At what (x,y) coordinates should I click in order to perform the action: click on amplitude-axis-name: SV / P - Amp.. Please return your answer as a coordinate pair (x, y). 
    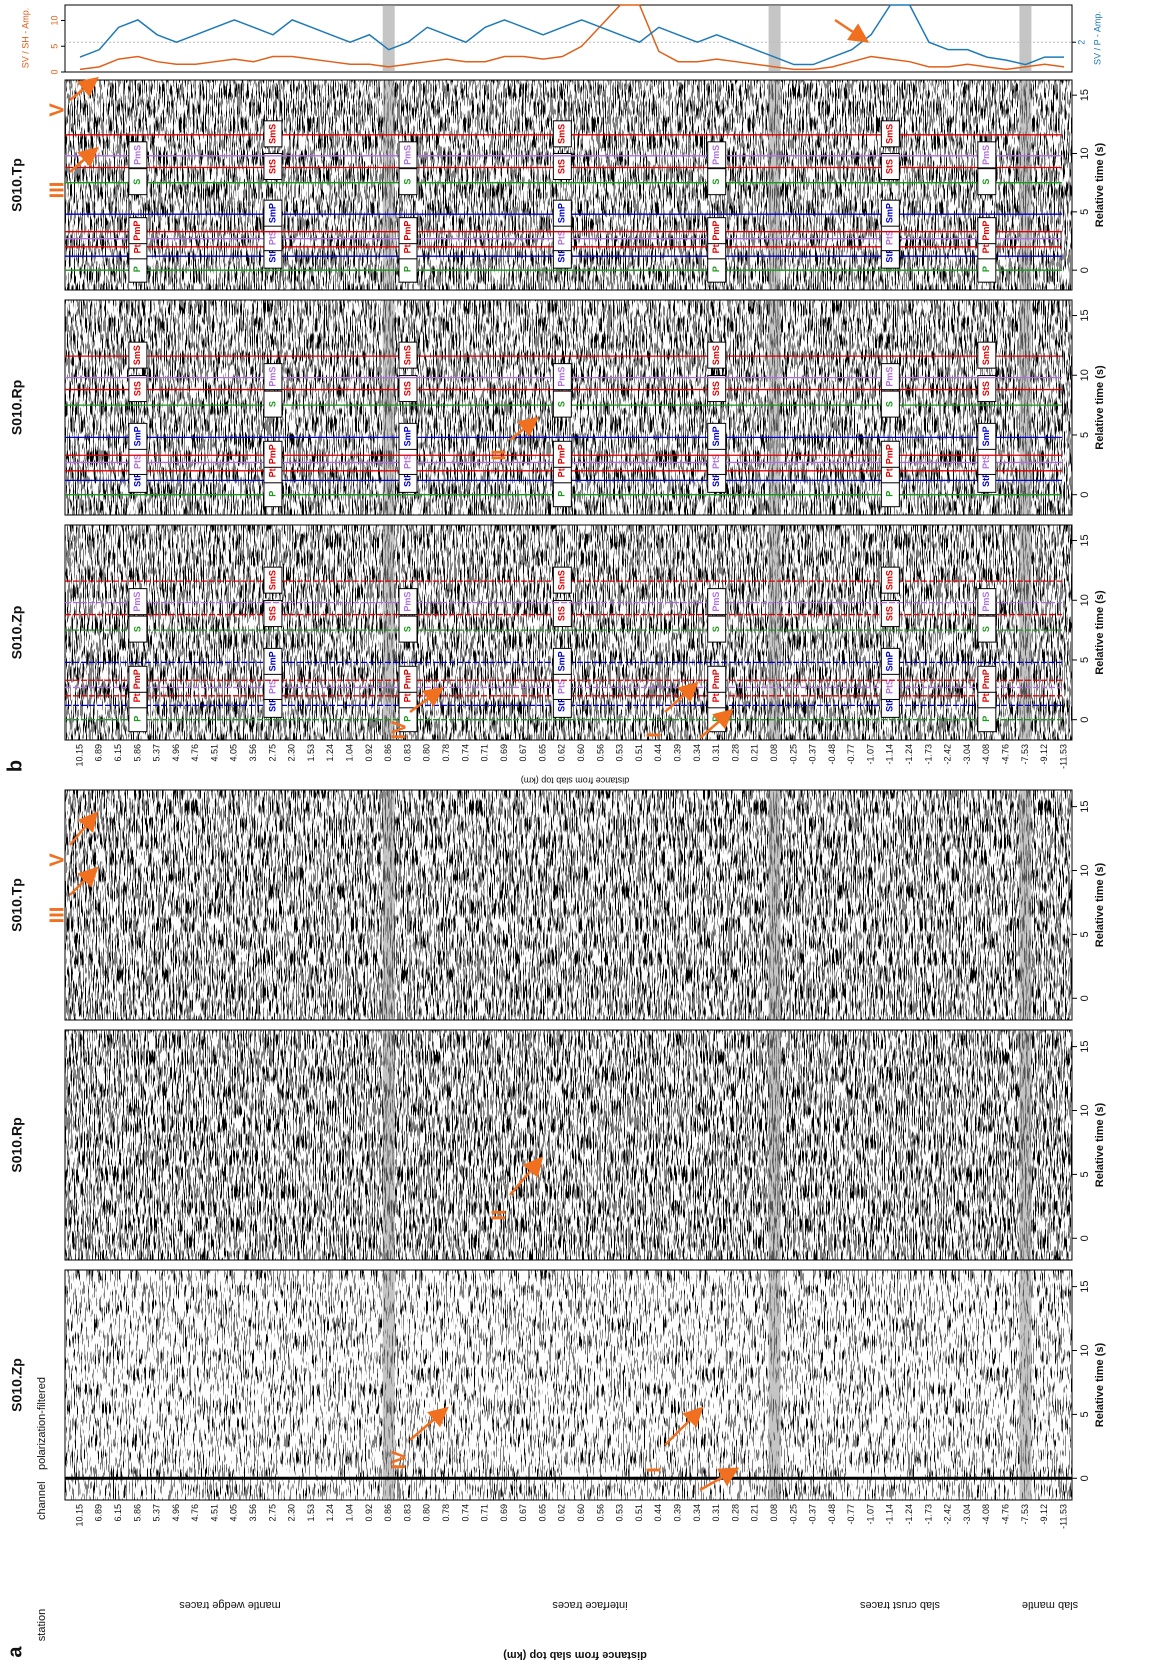
    Looking at the image, I should click on (1097, 38).